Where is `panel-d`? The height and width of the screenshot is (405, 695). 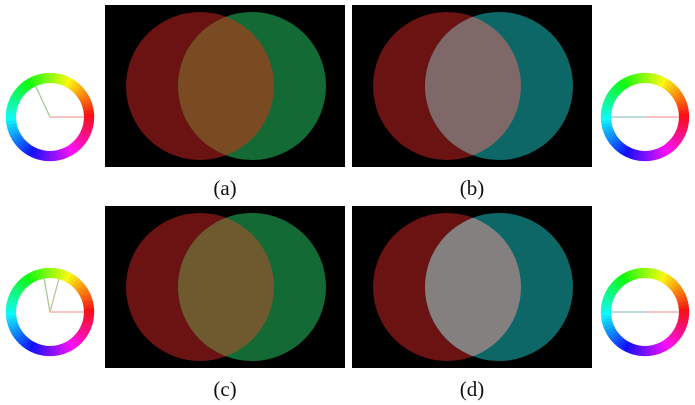
panel-d is located at coordinates (472, 287).